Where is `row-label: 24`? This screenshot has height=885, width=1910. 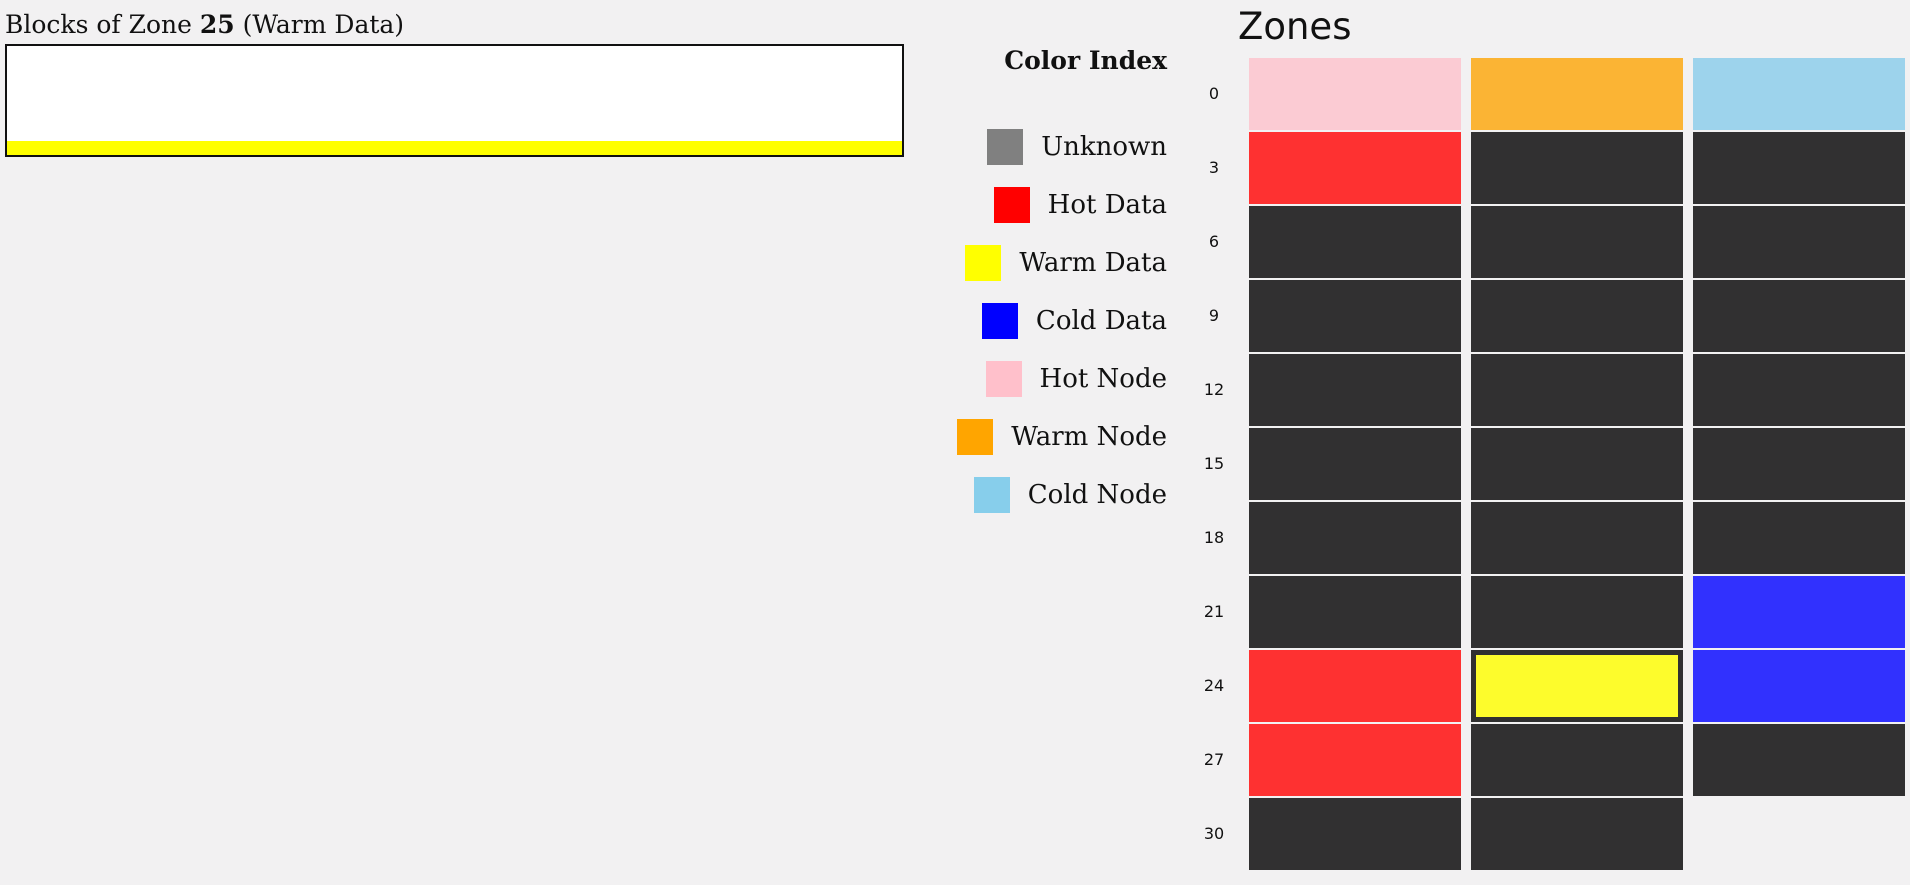
row-label: 24 is located at coordinates (1214, 685).